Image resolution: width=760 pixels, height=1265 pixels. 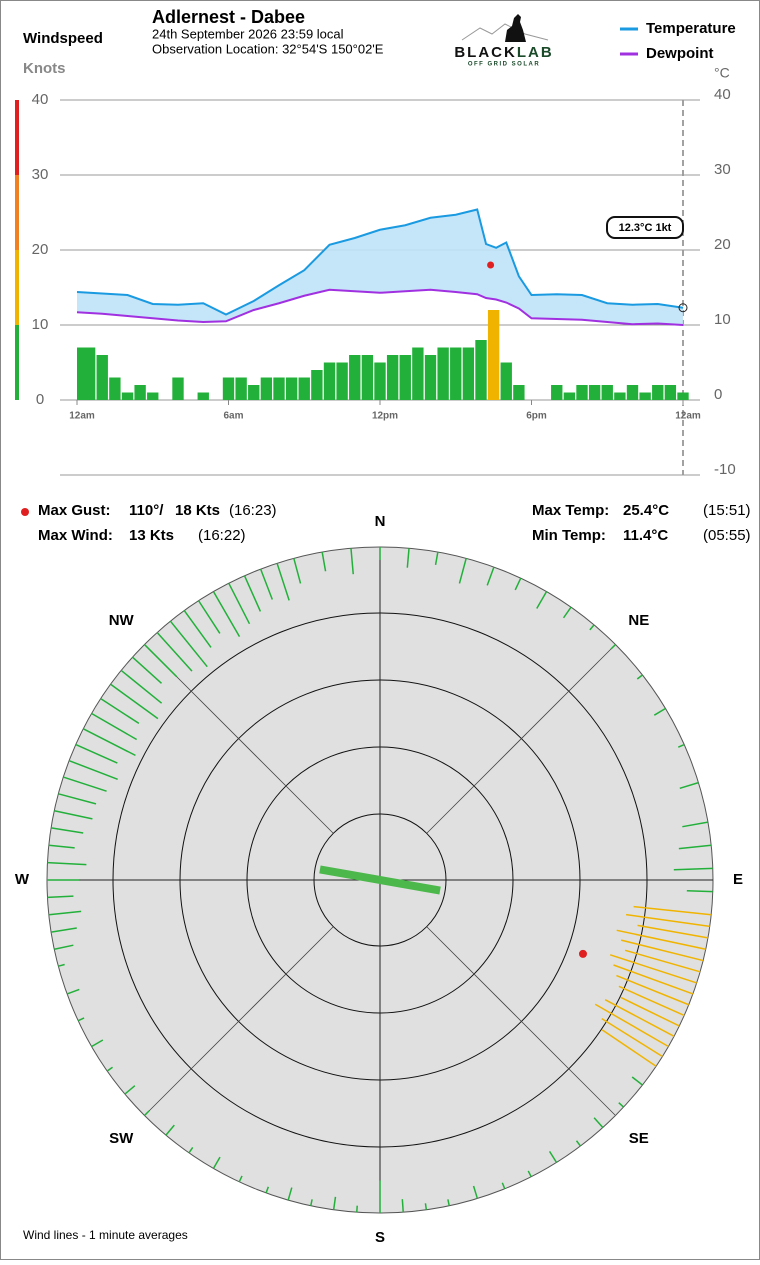 I want to click on y-unit: Knots, so click(x=44, y=68).